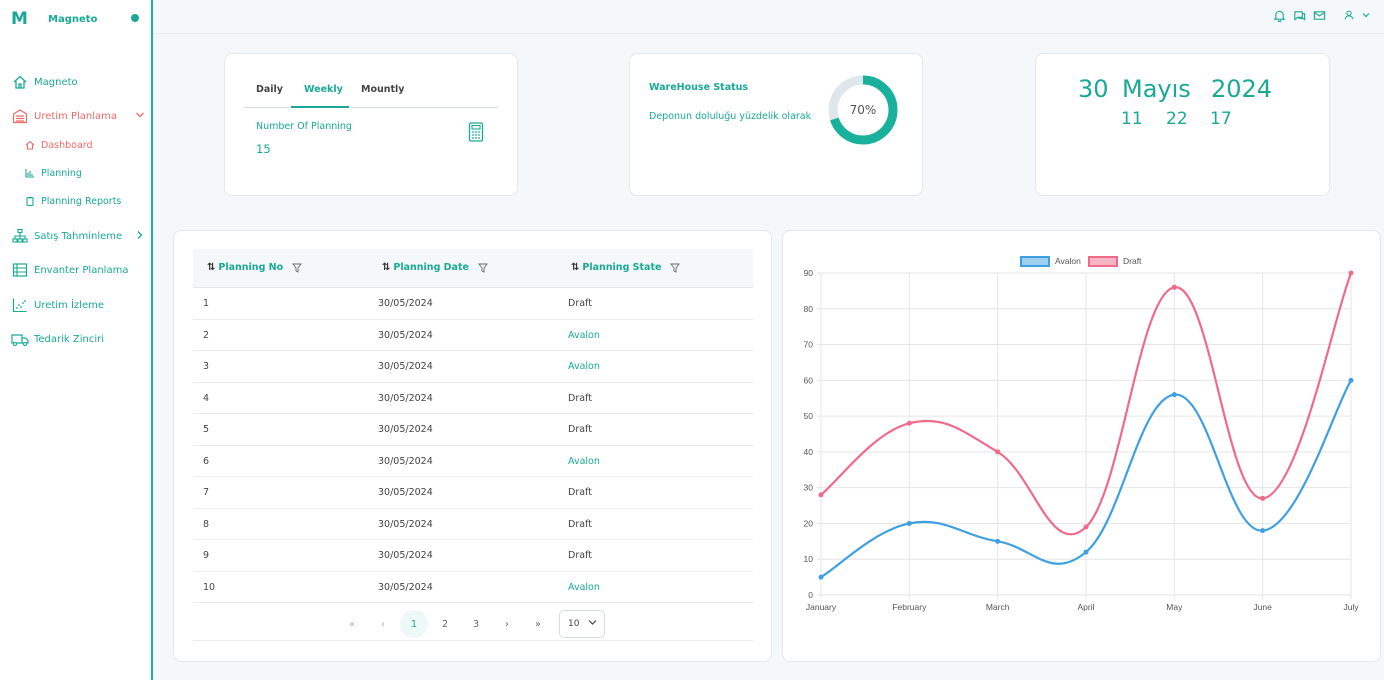 Image resolution: width=1384 pixels, height=680 pixels. I want to click on column-label: Planning No, so click(251, 267).